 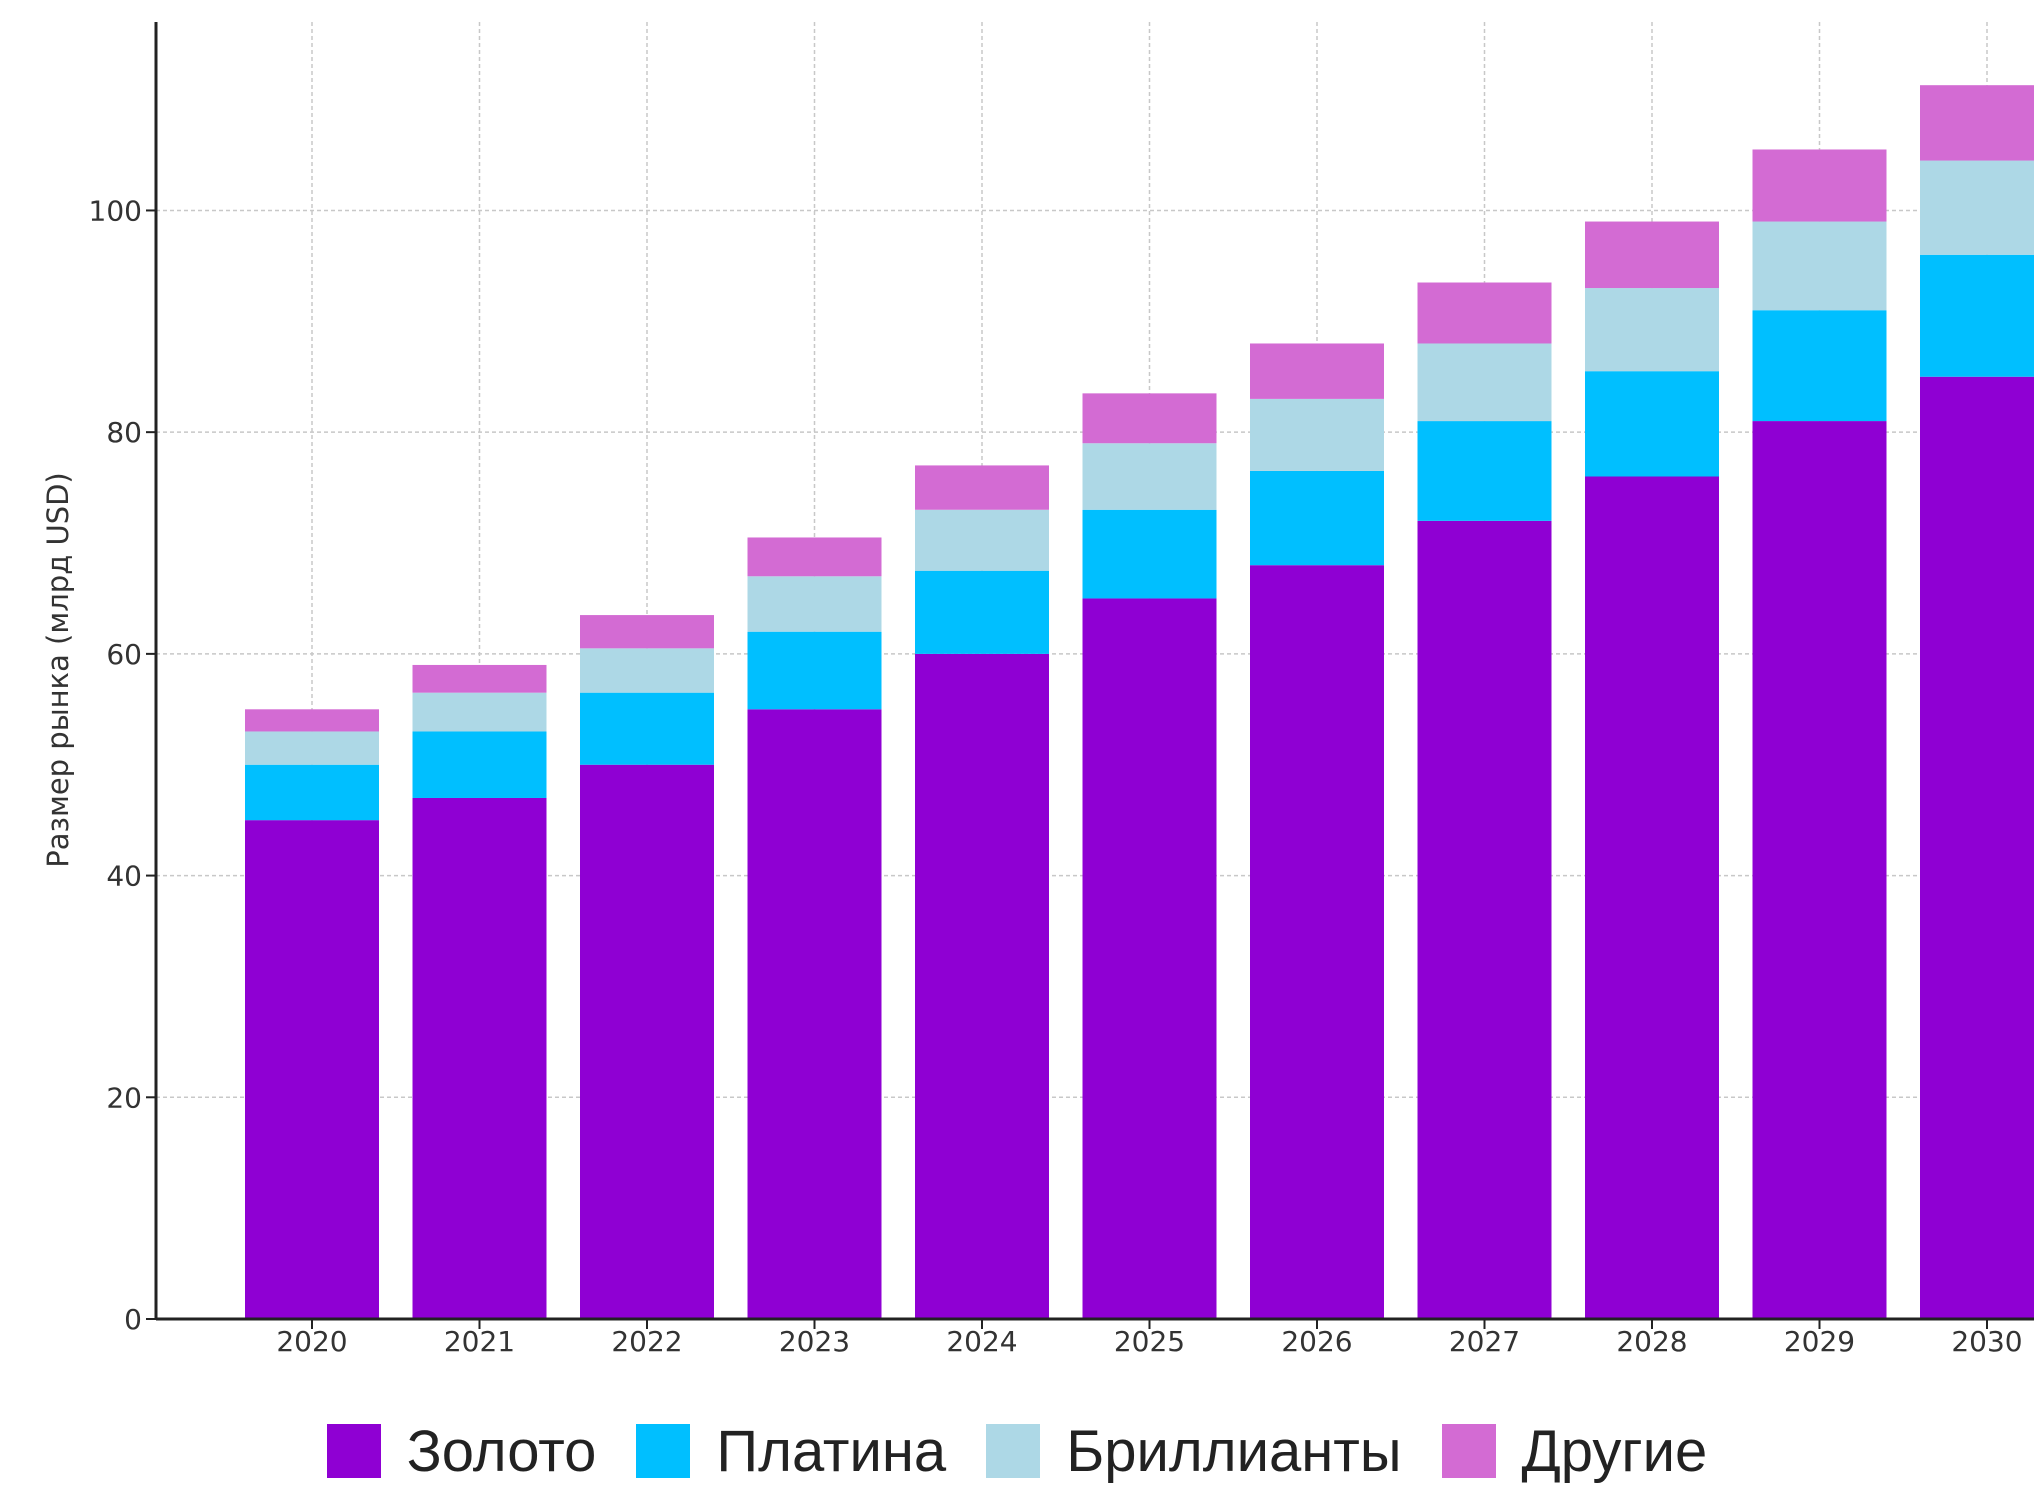 What do you see at coordinates (1149, 1341) in the screenshot?
I see `x-tick-label: 2025` at bounding box center [1149, 1341].